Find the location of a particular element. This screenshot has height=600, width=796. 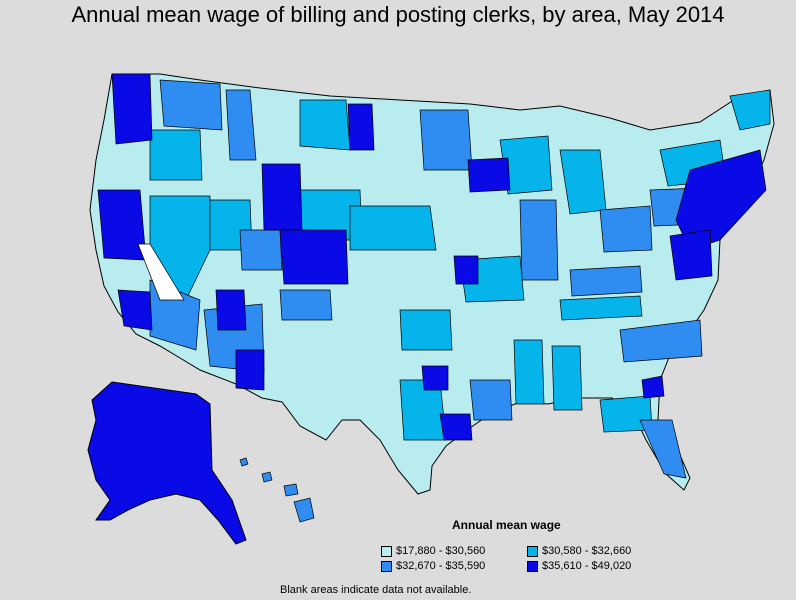

legend-label-band-3: $32,670 - $35,590 is located at coordinates (441, 566).